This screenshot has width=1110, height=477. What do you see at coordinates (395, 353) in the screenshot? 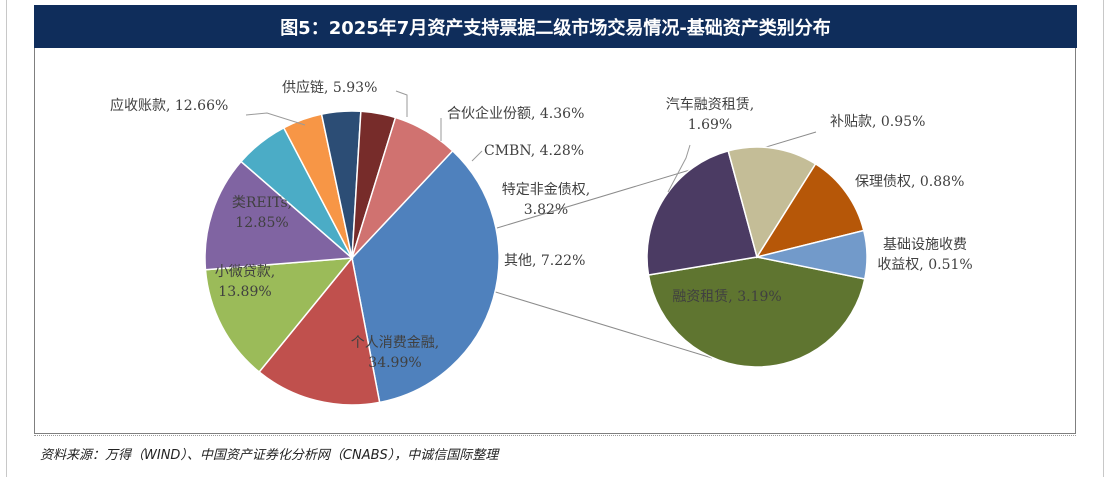
I see `main-data-label: 个人消费金融, 34.99%` at bounding box center [395, 353].